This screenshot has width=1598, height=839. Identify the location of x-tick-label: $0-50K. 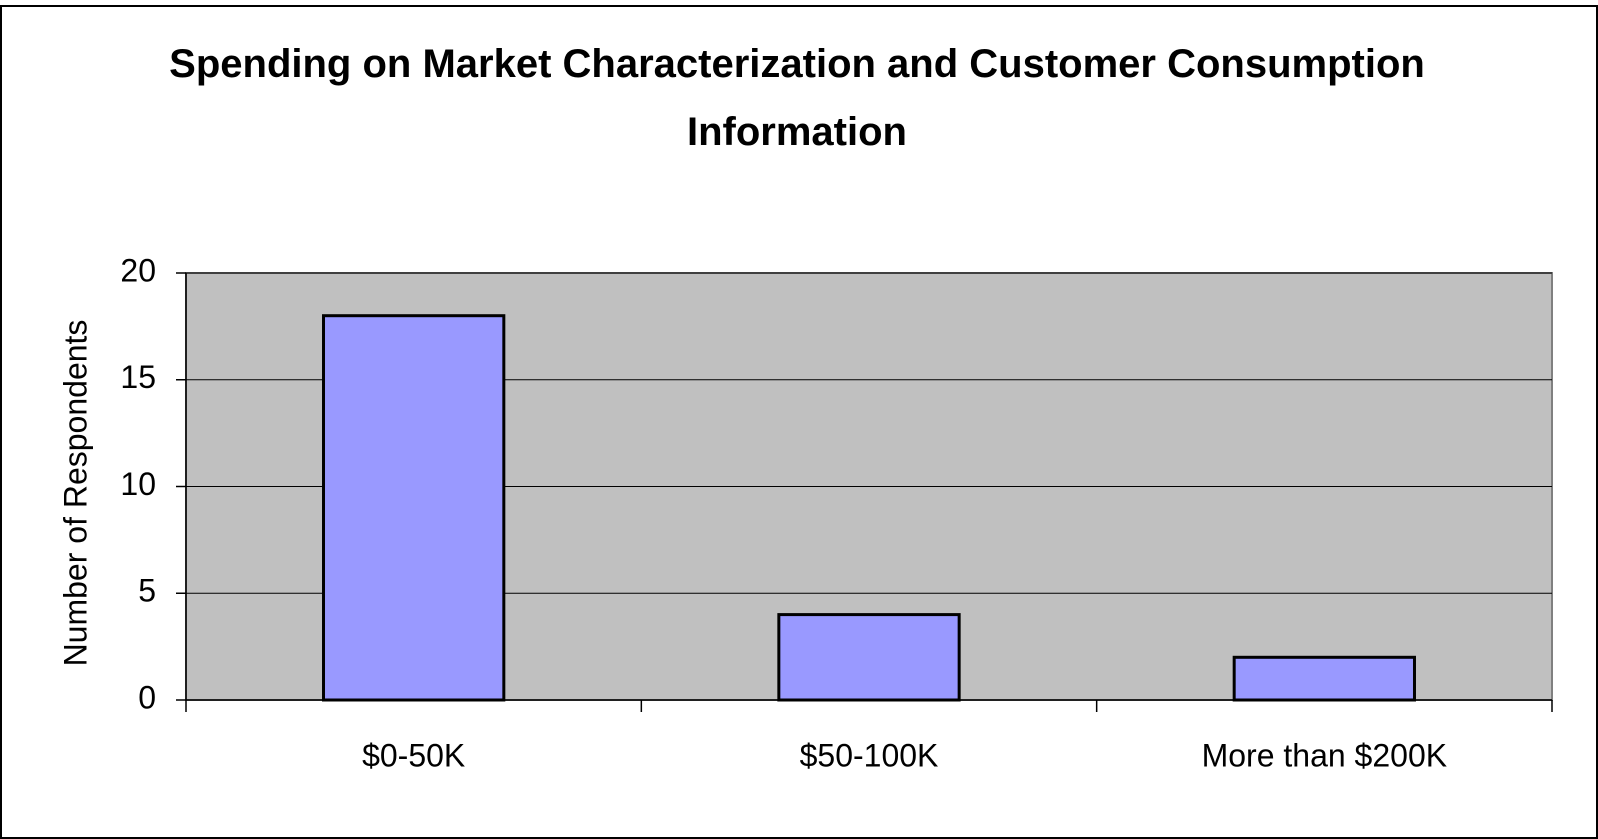
(413, 755).